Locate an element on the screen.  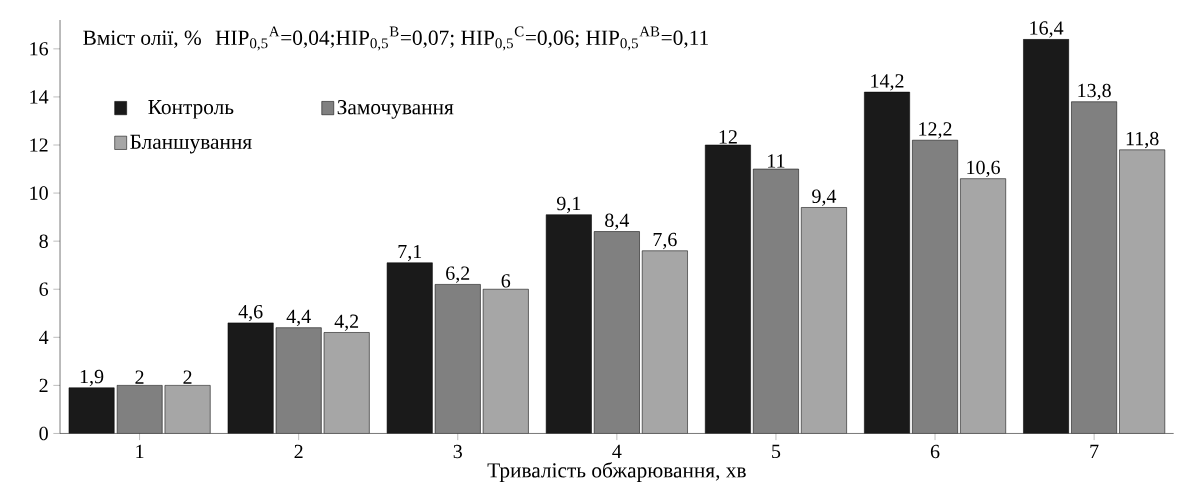
data-label: 4,4 is located at coordinates (298, 317).